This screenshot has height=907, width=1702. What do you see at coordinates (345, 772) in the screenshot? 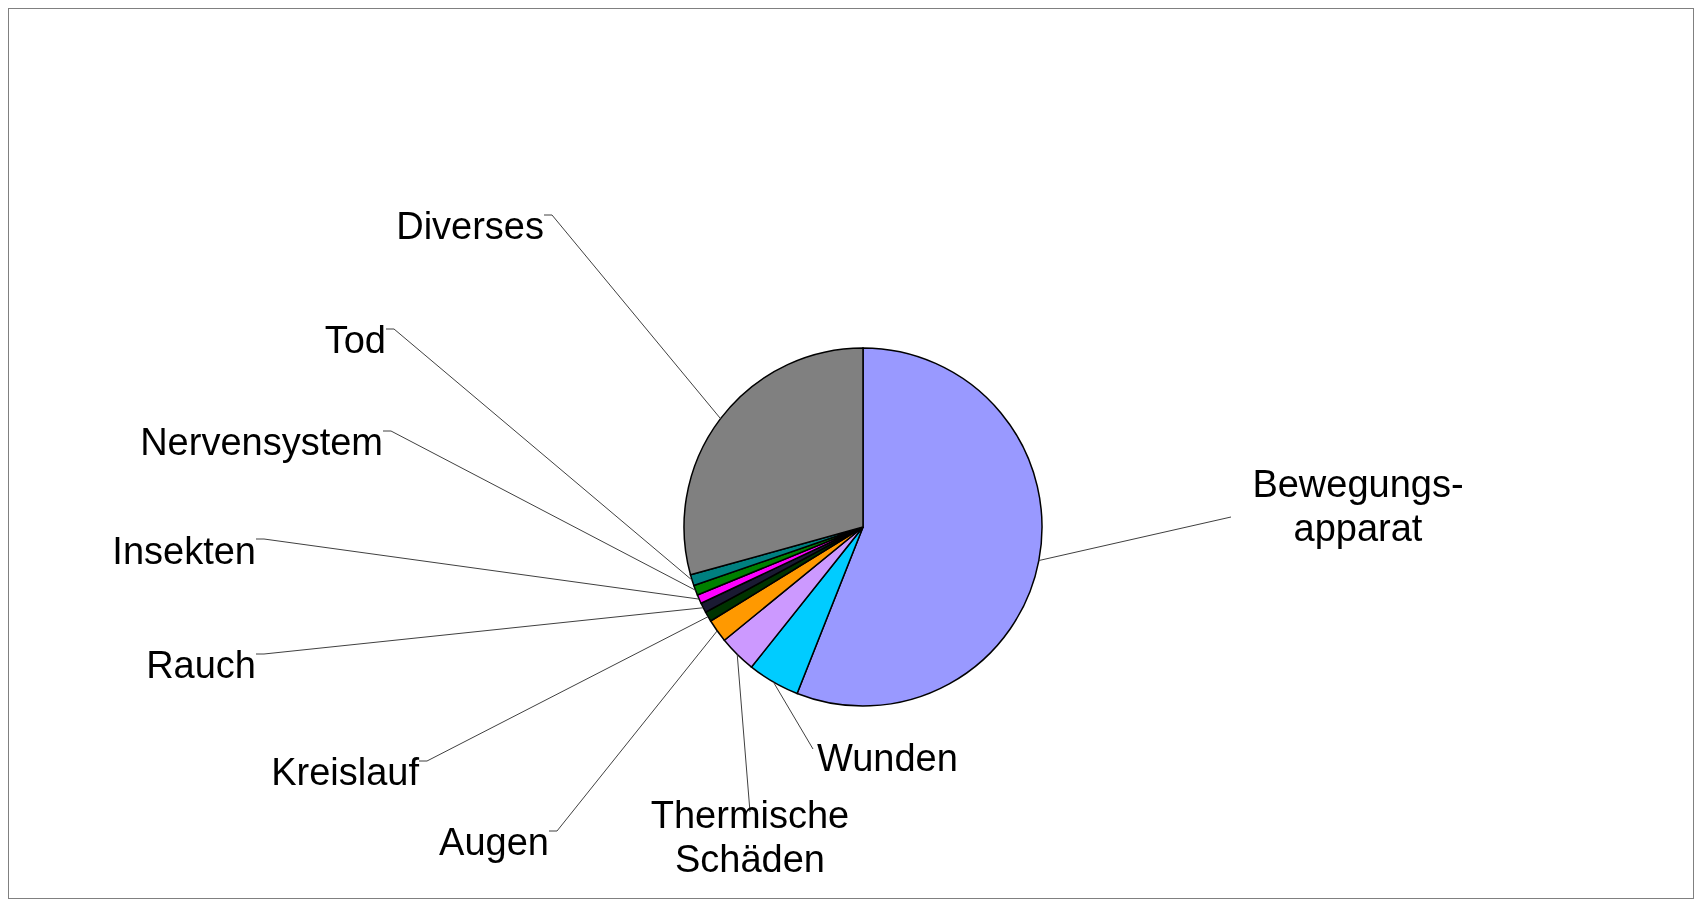
I see `slice-label: Kreislauf` at bounding box center [345, 772].